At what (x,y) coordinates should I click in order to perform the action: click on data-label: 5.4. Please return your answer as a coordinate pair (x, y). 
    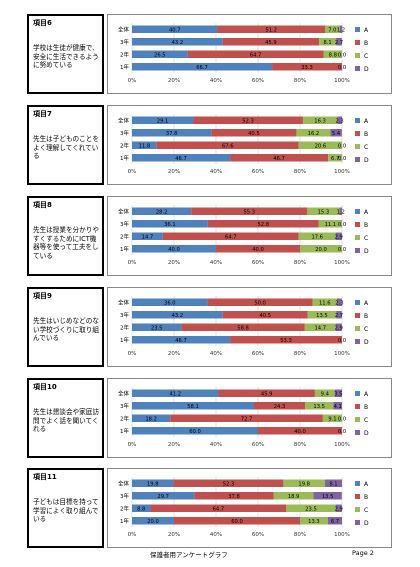
    Looking at the image, I should click on (336, 134).